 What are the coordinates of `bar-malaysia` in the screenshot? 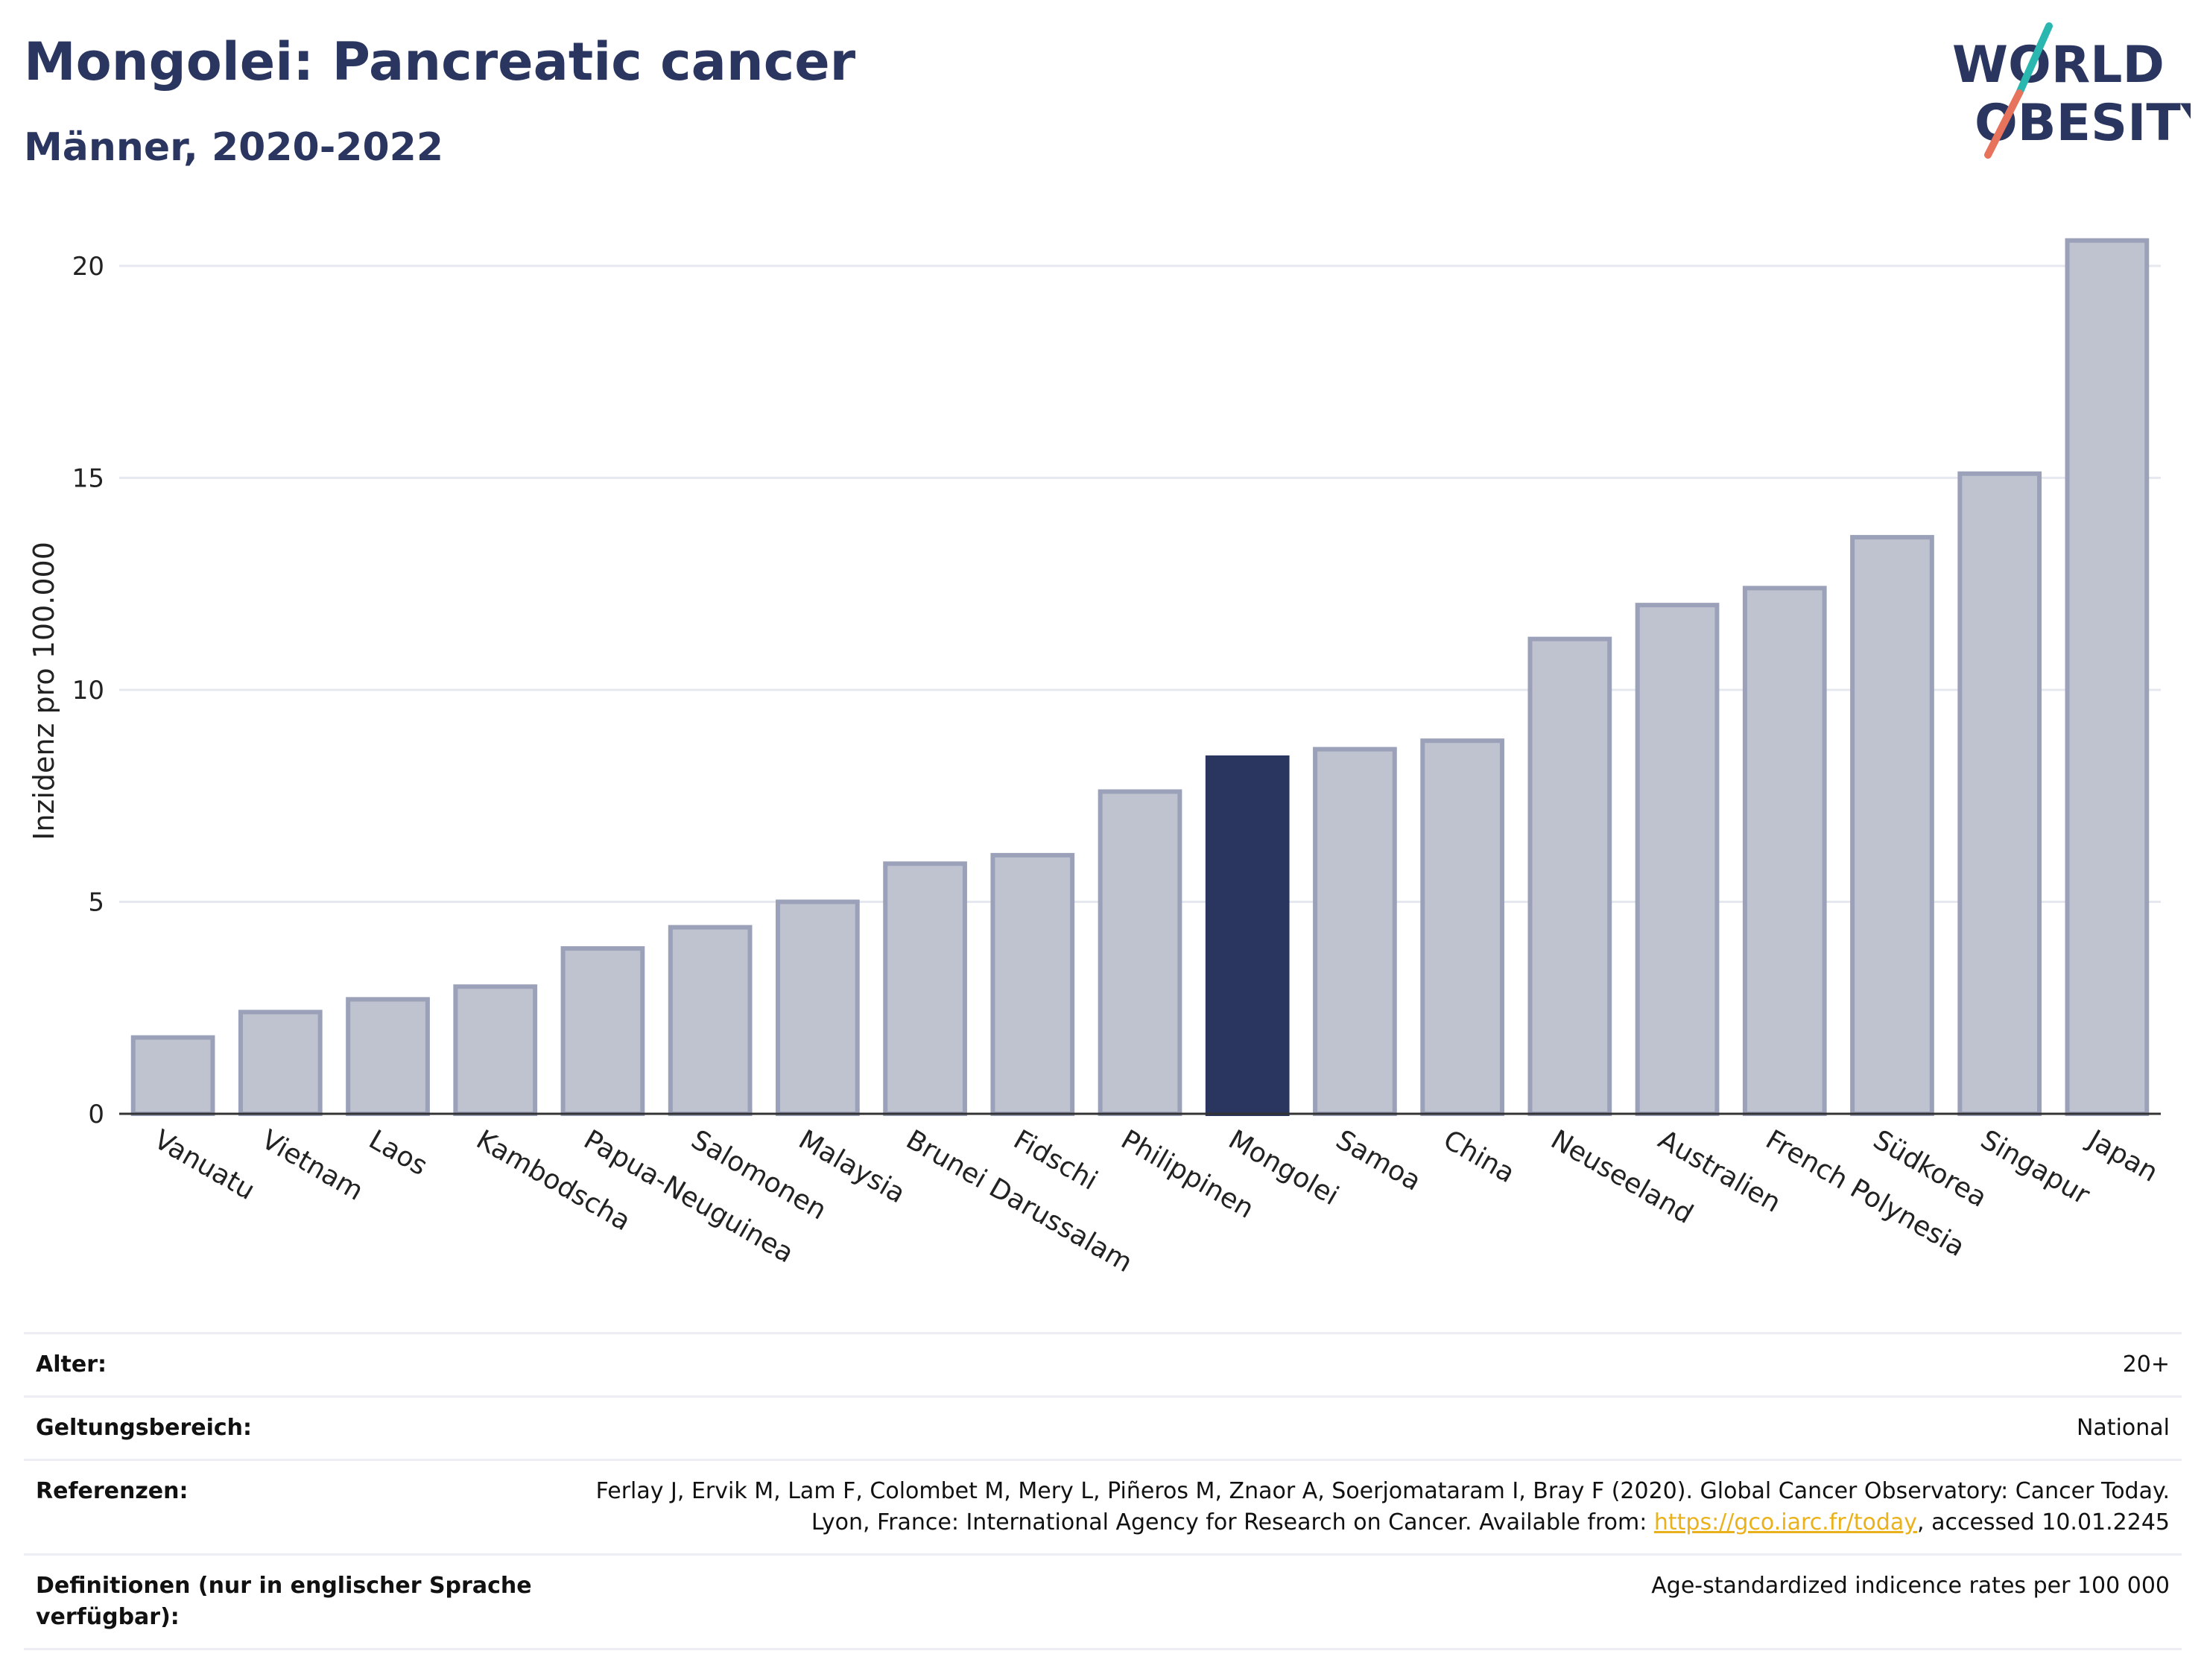 It's located at (818, 1007).